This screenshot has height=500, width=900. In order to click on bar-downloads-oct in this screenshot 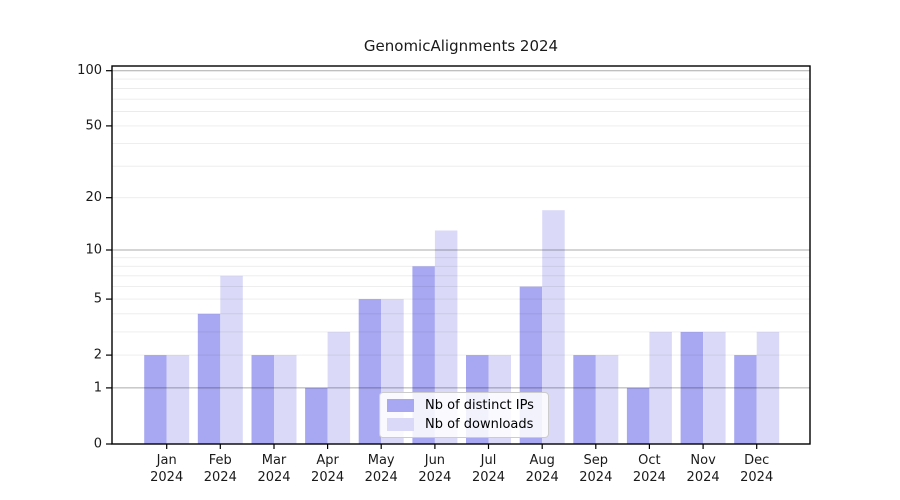, I will do `click(660, 387)`.